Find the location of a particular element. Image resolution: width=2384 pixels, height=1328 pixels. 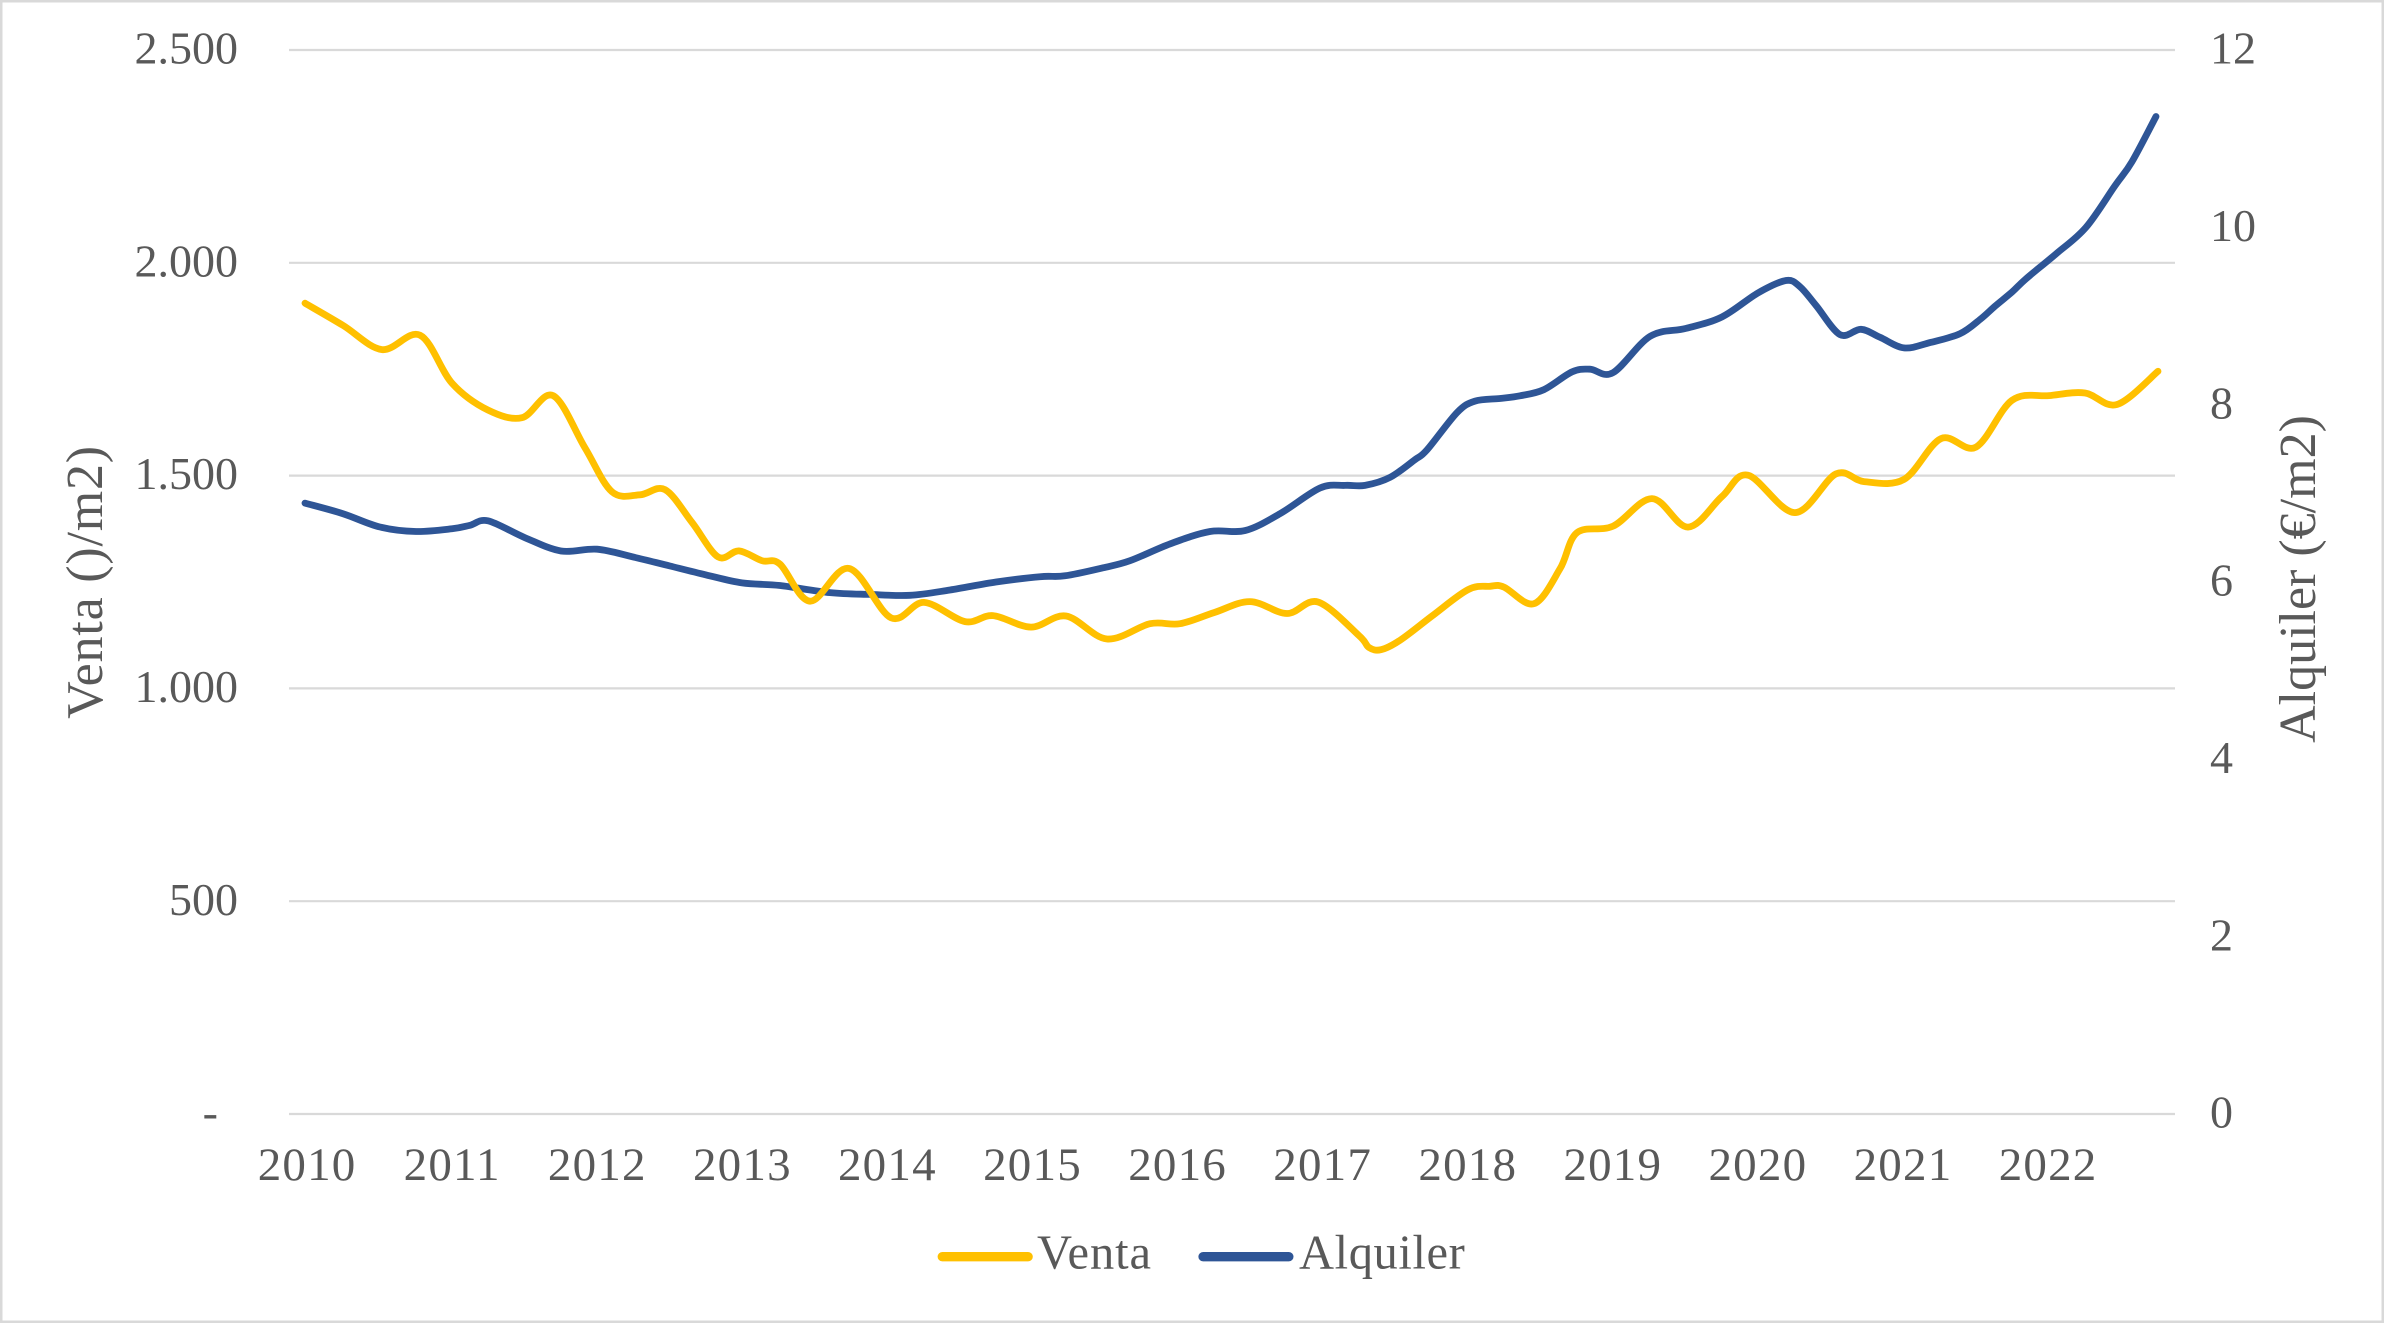

svg-text: 2014 is located at coordinates (887, 1165).